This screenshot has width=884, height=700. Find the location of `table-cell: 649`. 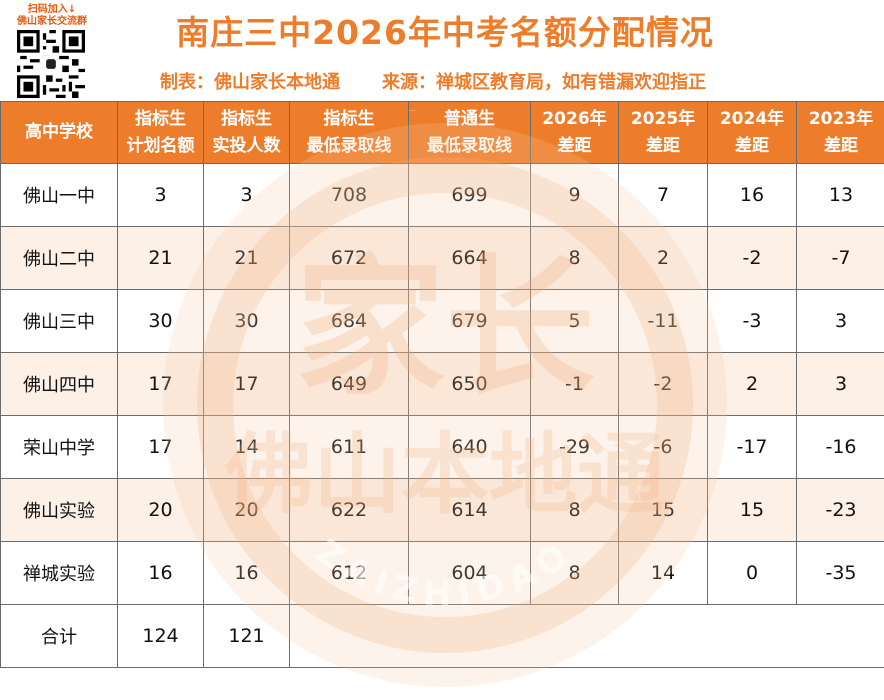

table-cell: 649 is located at coordinates (349, 384).